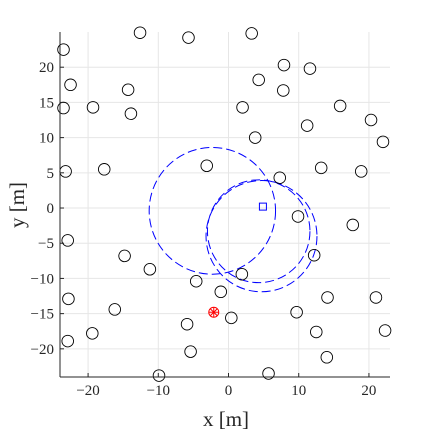 Image resolution: width=432 pixels, height=432 pixels. Describe the element at coordinates (158, 391) in the screenshot. I see `x-tick-label: −10` at that location.